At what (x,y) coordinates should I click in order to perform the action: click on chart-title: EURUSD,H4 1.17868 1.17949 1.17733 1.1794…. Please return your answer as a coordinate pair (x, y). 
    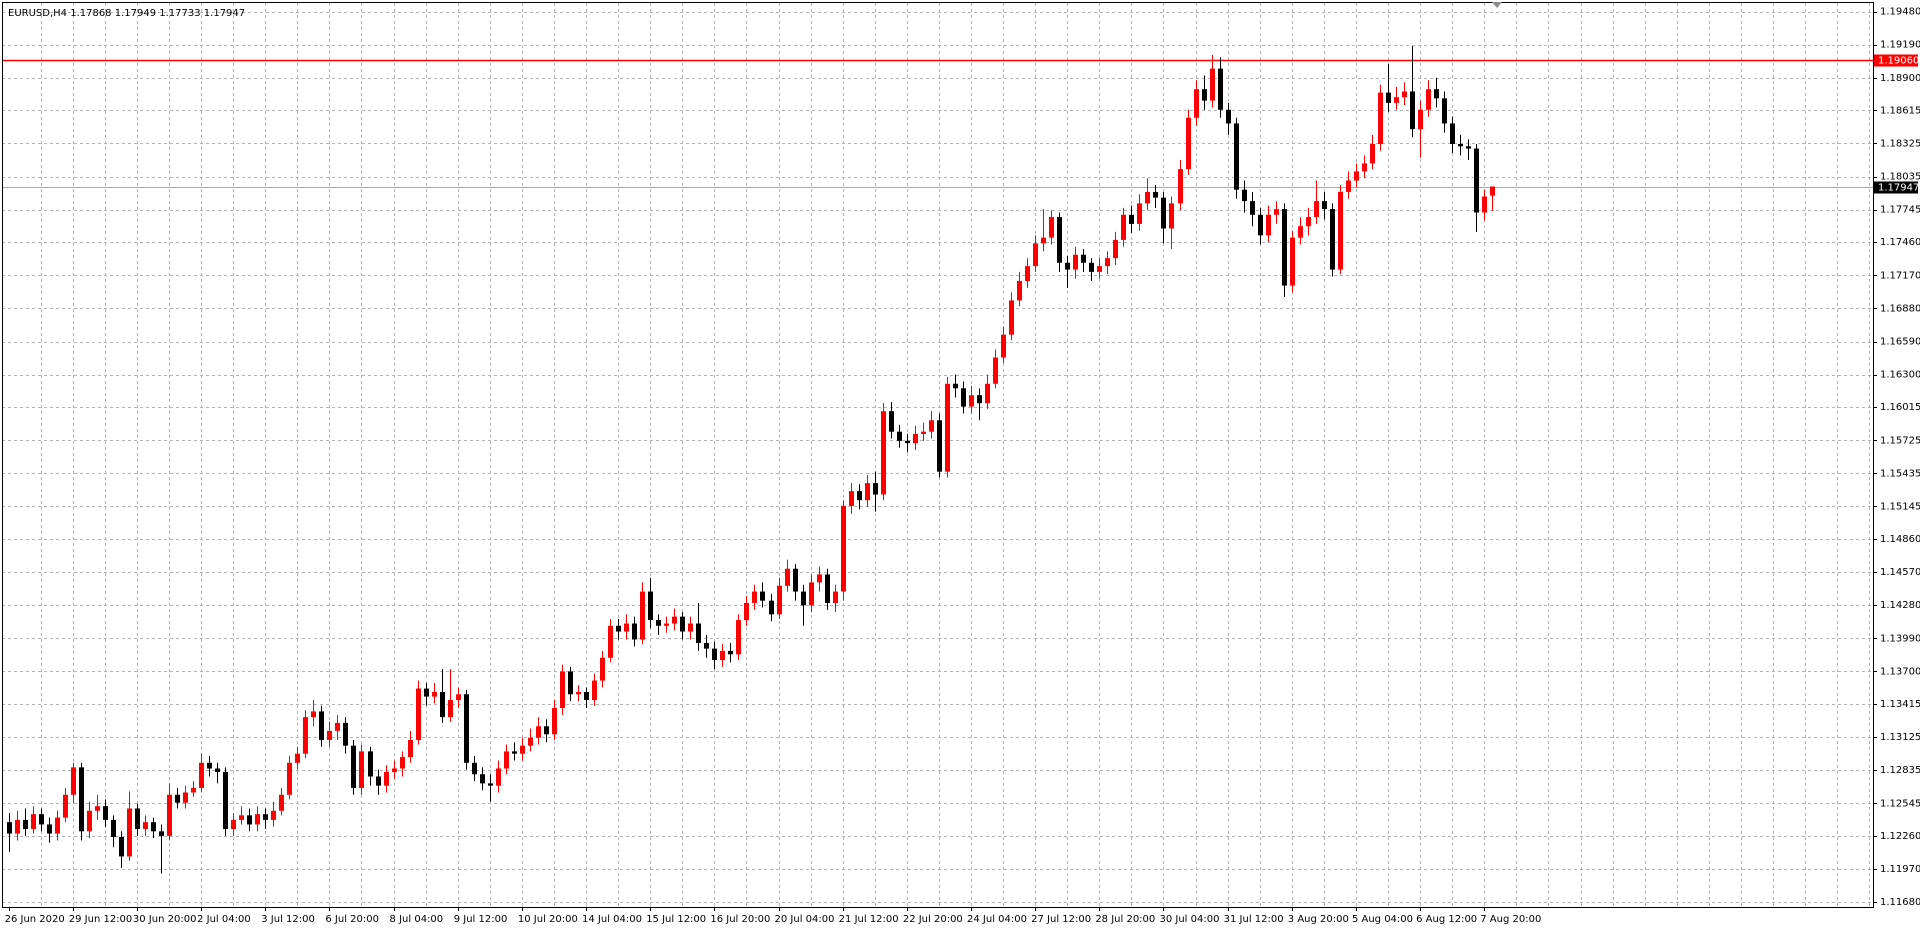
    Looking at the image, I should click on (126, 13).